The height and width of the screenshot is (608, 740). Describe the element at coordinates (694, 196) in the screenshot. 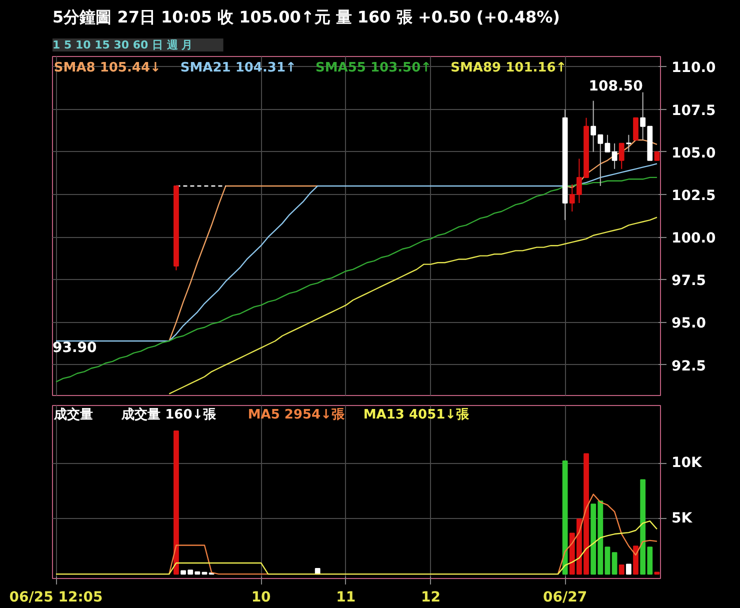

I see `y-tick-label: 102.5` at that location.